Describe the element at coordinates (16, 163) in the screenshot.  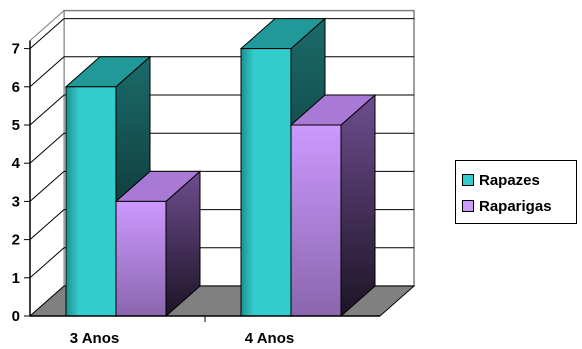
I see `y-tick-label: 4` at that location.